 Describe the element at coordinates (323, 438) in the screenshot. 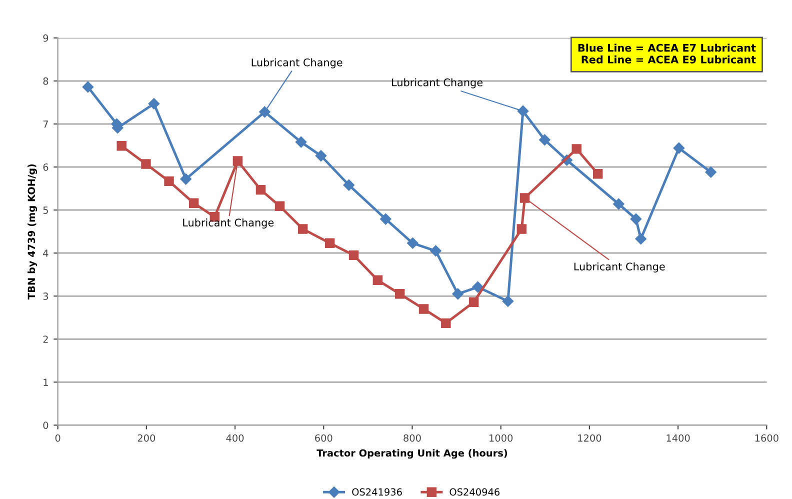

I see `x-tick-label: 600` at that location.